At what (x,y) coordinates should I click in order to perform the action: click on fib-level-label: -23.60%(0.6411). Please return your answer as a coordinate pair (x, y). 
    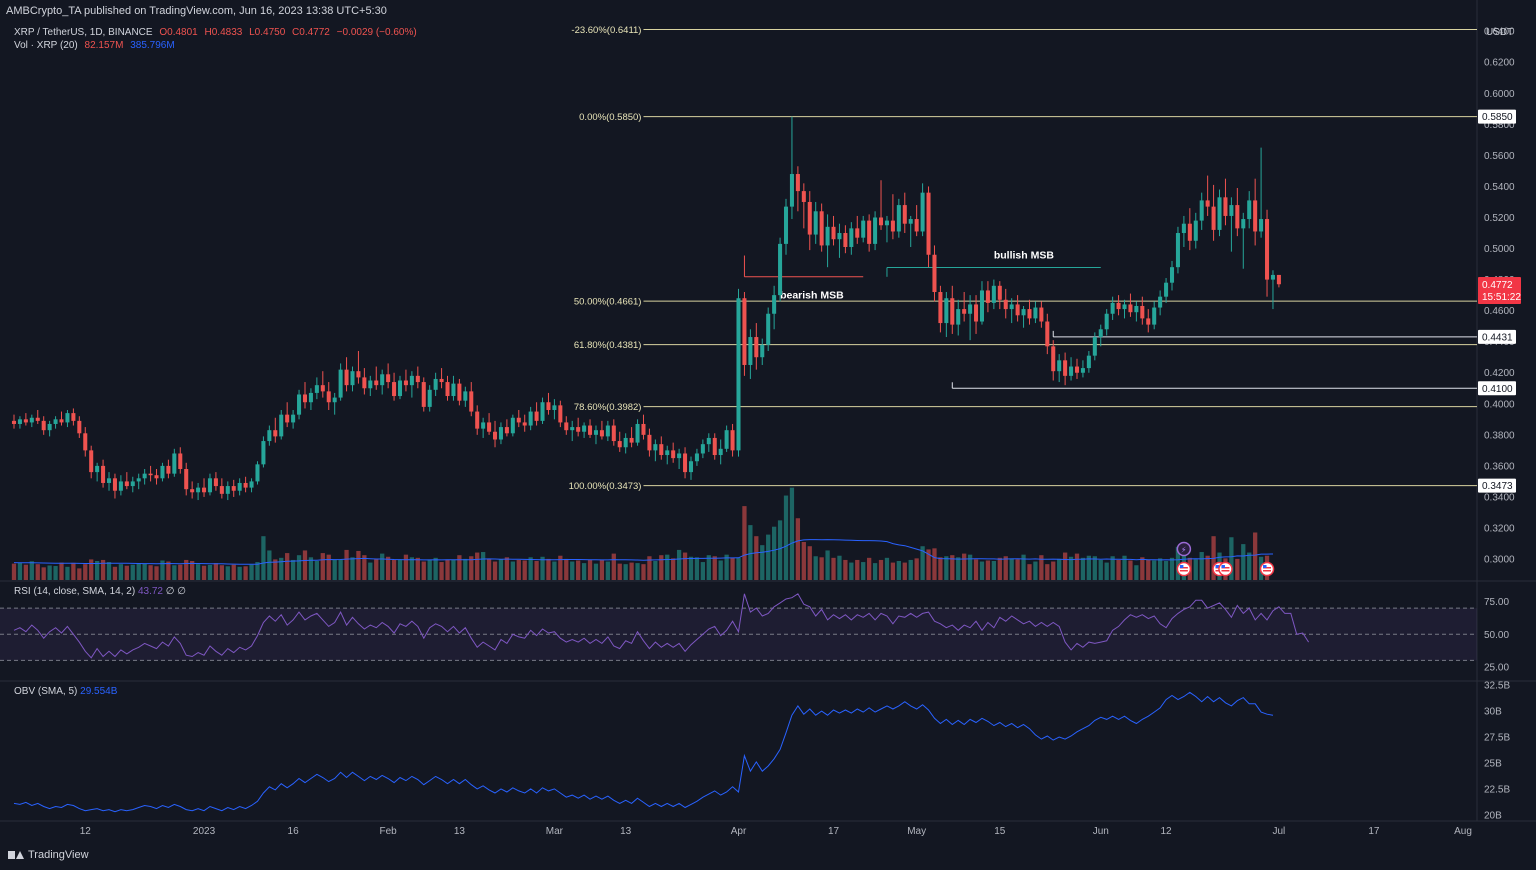
    Looking at the image, I should click on (606, 30).